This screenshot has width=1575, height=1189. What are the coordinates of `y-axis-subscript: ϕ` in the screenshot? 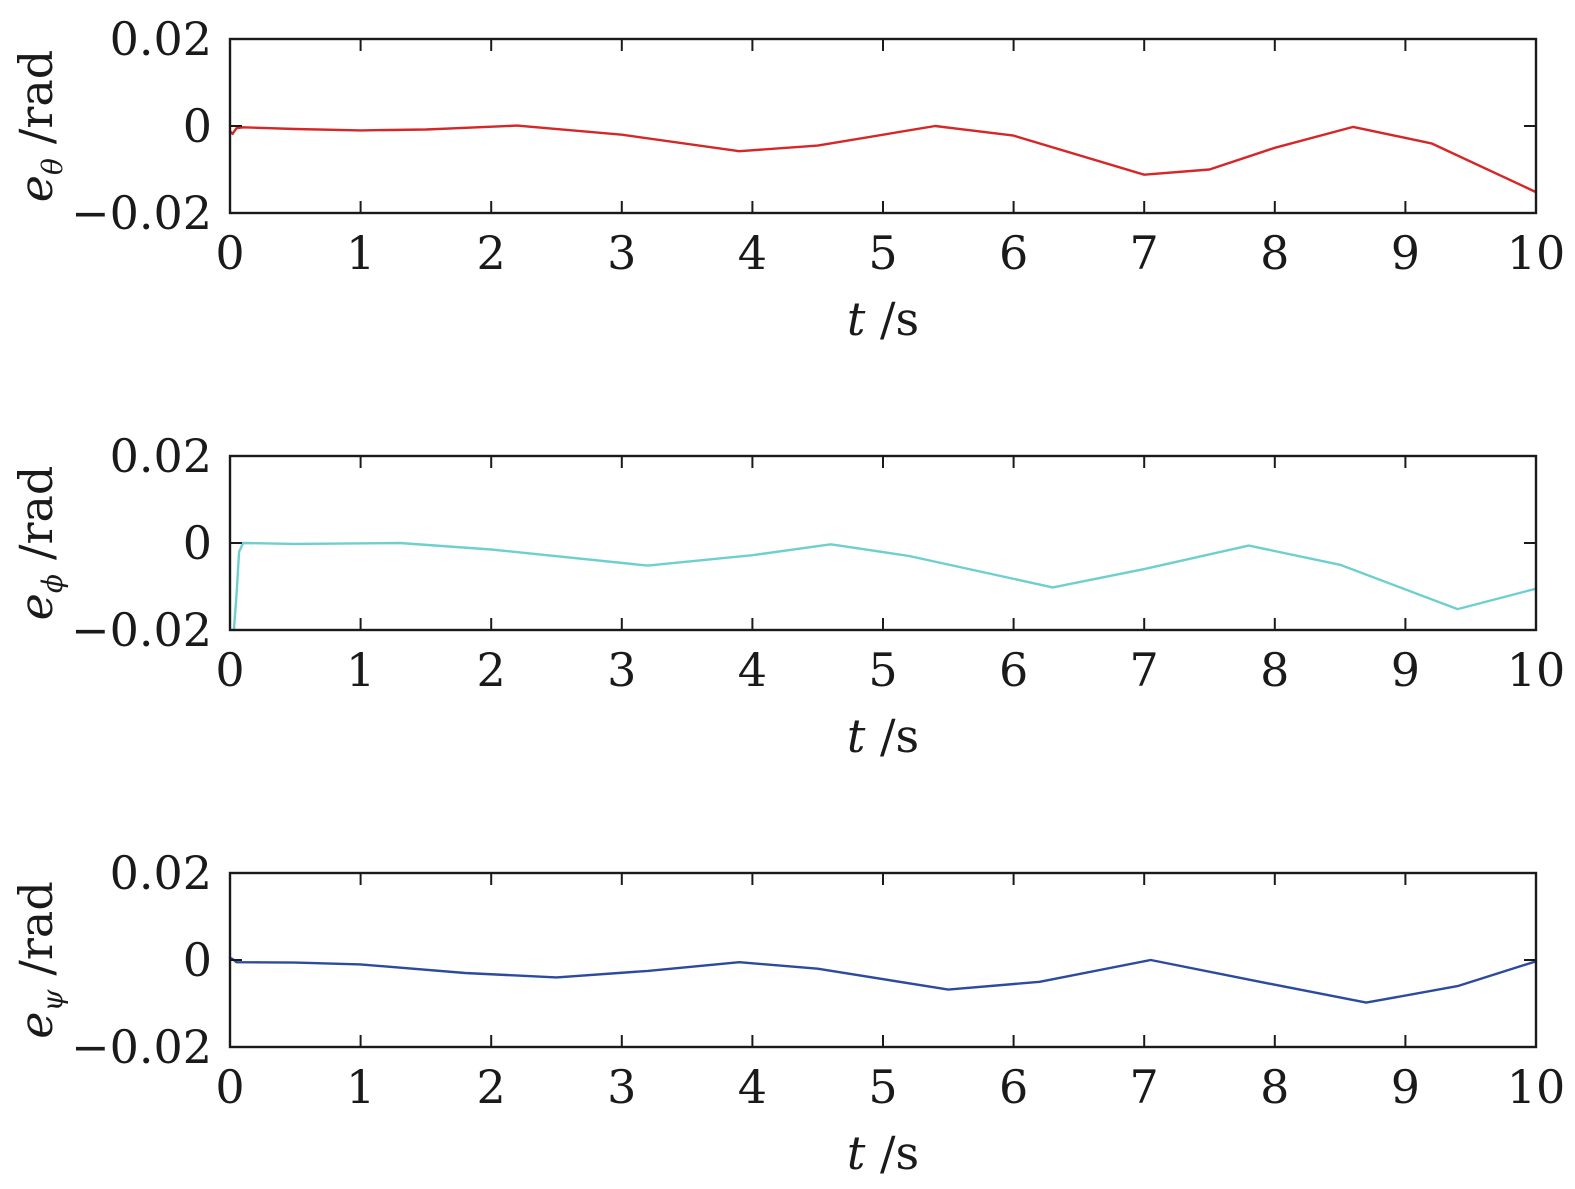 It's located at (52, 583).